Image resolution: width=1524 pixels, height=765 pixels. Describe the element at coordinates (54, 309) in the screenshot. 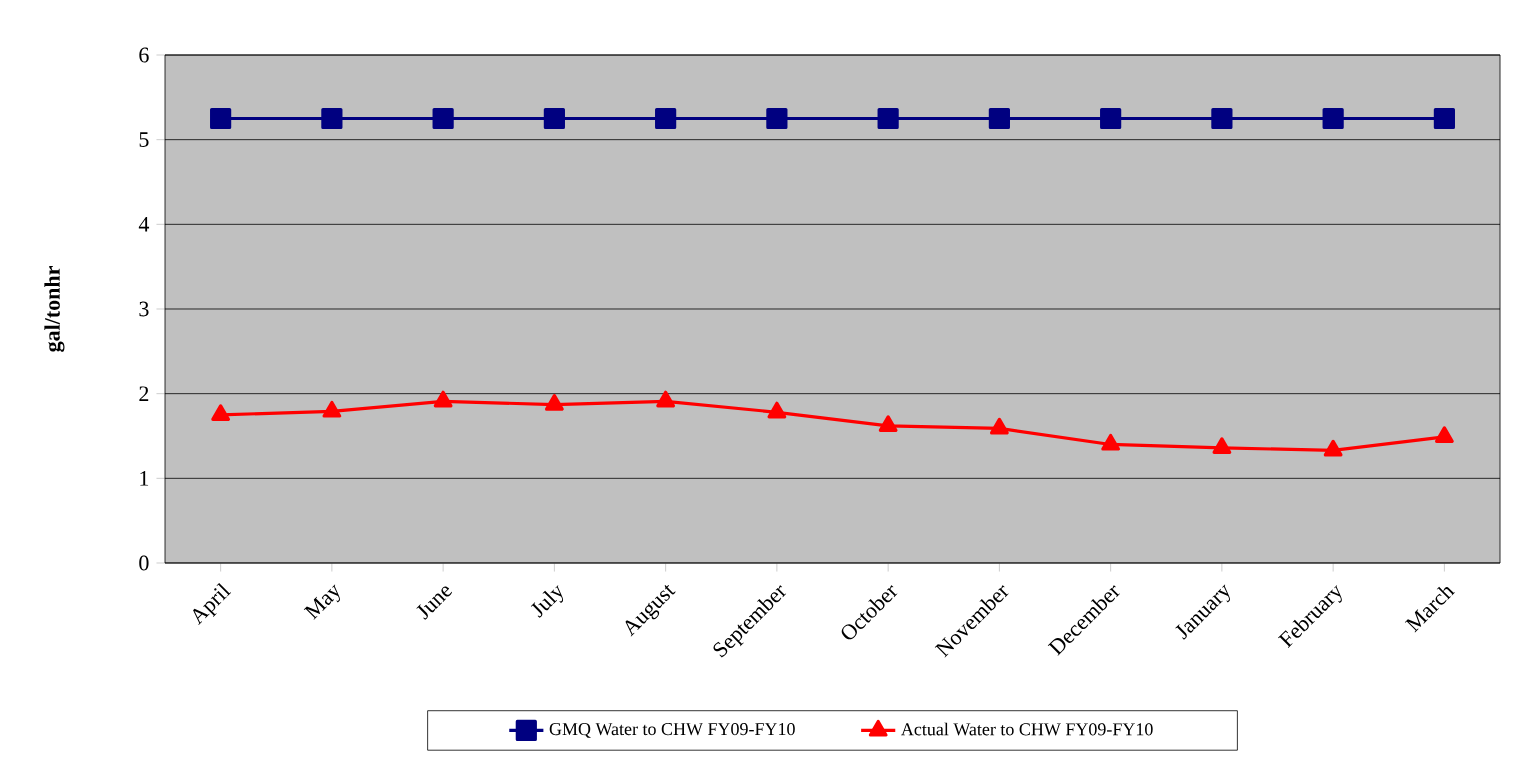

I see `y-axis-title: gal/tonhr` at that location.